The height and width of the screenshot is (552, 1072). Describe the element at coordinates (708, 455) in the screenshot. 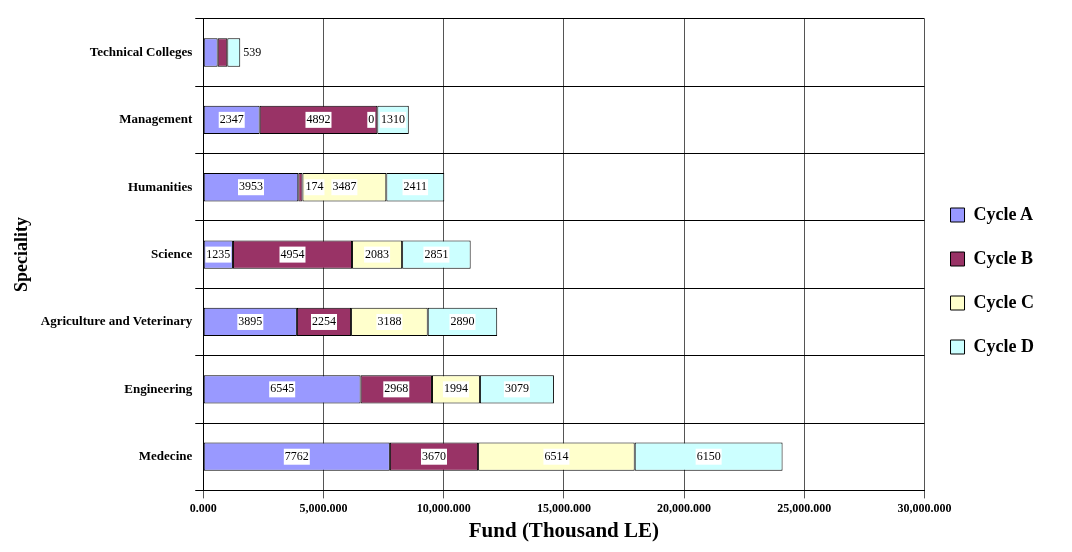

I see `data-label: 6150` at that location.